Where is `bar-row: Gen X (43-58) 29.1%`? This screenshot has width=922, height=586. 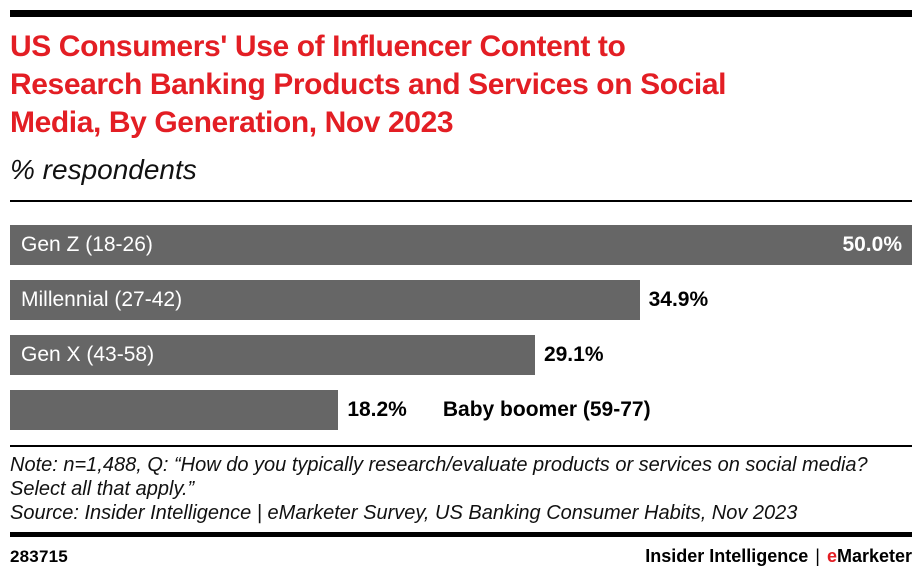 bar-row: Gen X (43-58) 29.1% is located at coordinates (461, 355).